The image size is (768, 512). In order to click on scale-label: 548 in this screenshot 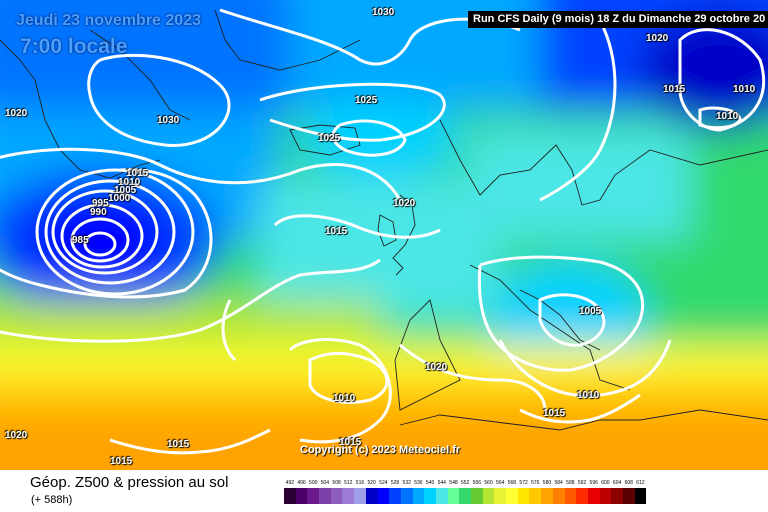, I will do `click(453, 483)`.